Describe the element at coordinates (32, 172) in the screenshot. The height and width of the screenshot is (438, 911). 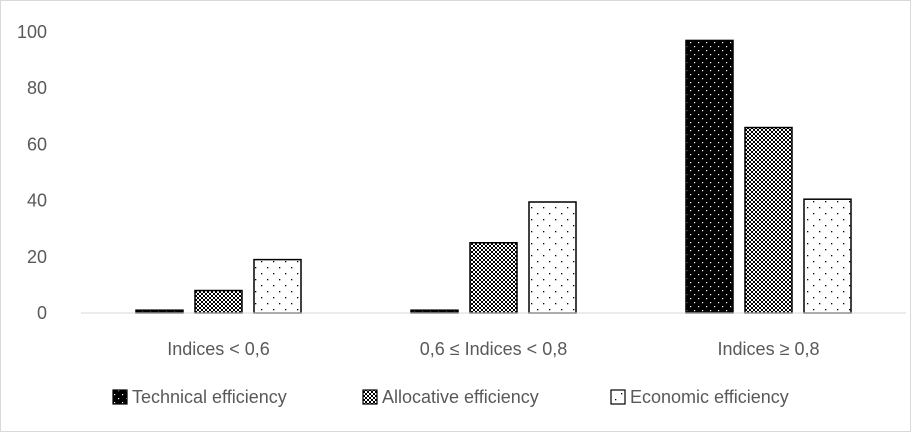
I see `y-axis: 0 20 40 60 80 100` at that location.